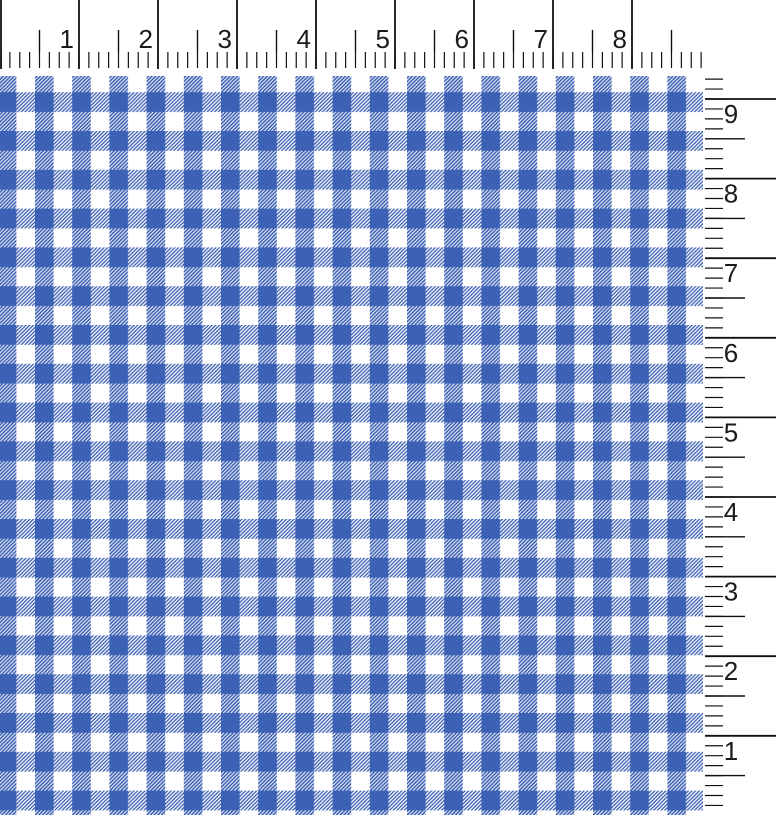 This screenshot has height=815, width=776. I want to click on ruler-horizontal-top: 1 2 3 4 5 6 7 8, so click(351, 34).